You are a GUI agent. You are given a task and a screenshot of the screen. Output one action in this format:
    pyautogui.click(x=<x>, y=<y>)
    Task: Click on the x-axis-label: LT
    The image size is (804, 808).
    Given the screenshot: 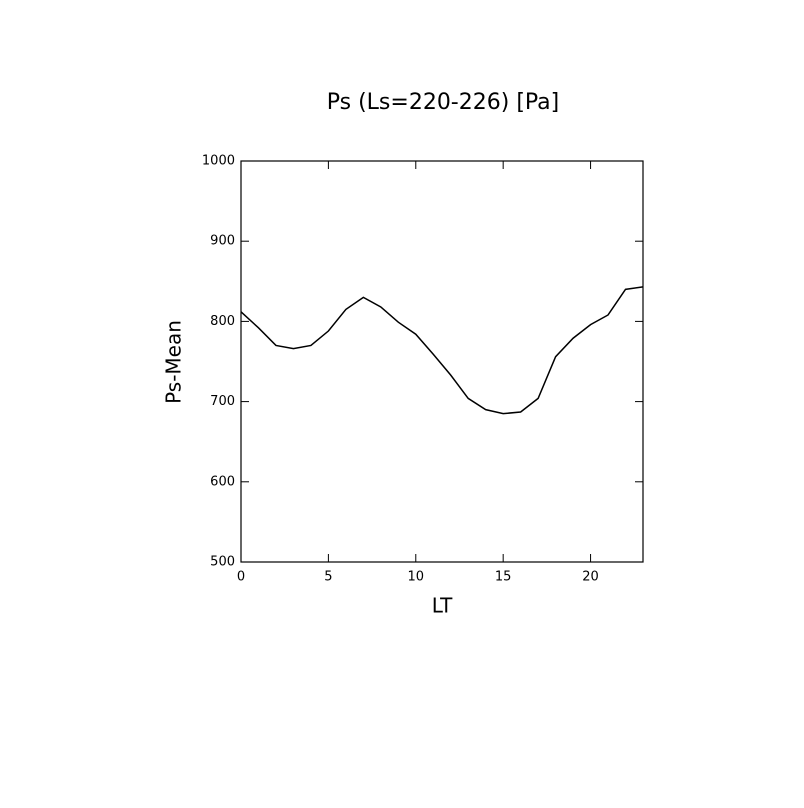 What is the action you would take?
    pyautogui.click(x=442, y=606)
    